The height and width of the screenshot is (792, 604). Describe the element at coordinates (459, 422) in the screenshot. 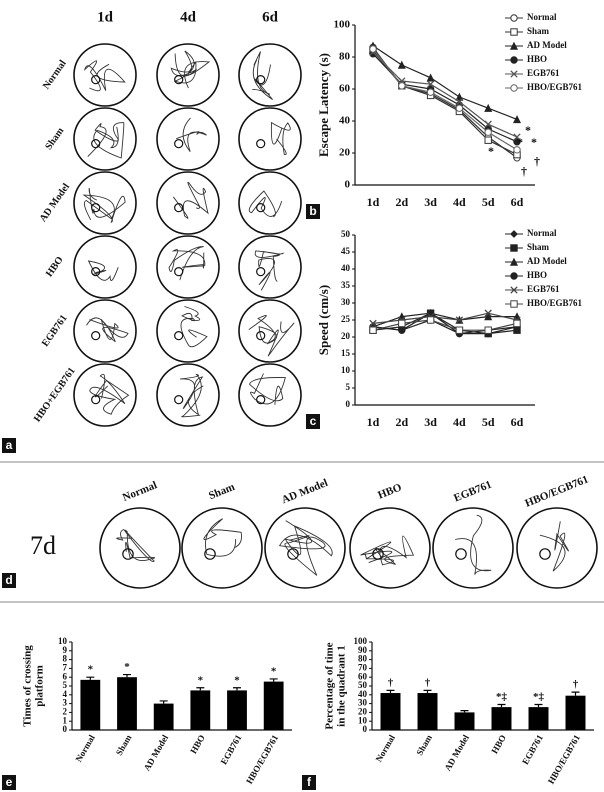

I see `x-tick-label: 4d` at that location.